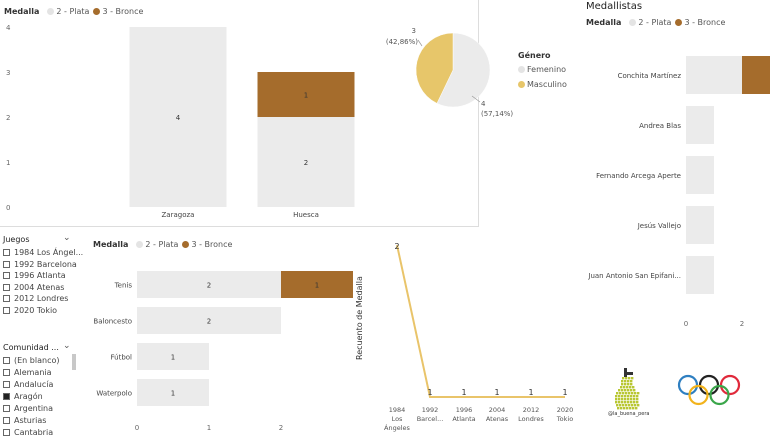 The height and width of the screenshot is (439, 774). What do you see at coordinates (123, 286) in the screenshot?
I see `sport-label: Tenis` at bounding box center [123, 286].